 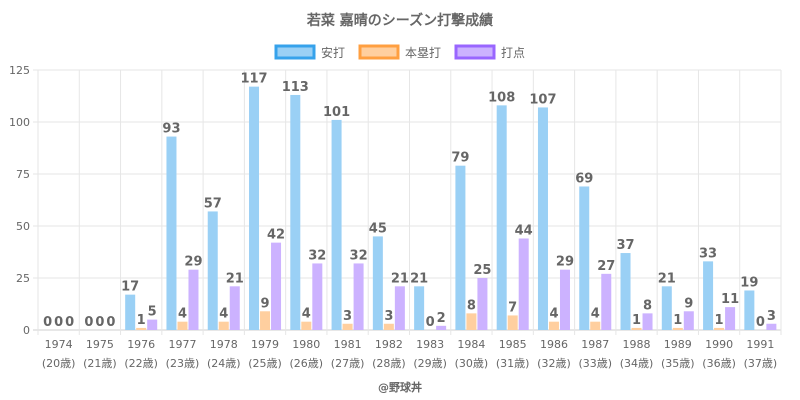 What do you see at coordinates (678, 344) in the screenshot?
I see `x-tick-label: 1989` at bounding box center [678, 344].